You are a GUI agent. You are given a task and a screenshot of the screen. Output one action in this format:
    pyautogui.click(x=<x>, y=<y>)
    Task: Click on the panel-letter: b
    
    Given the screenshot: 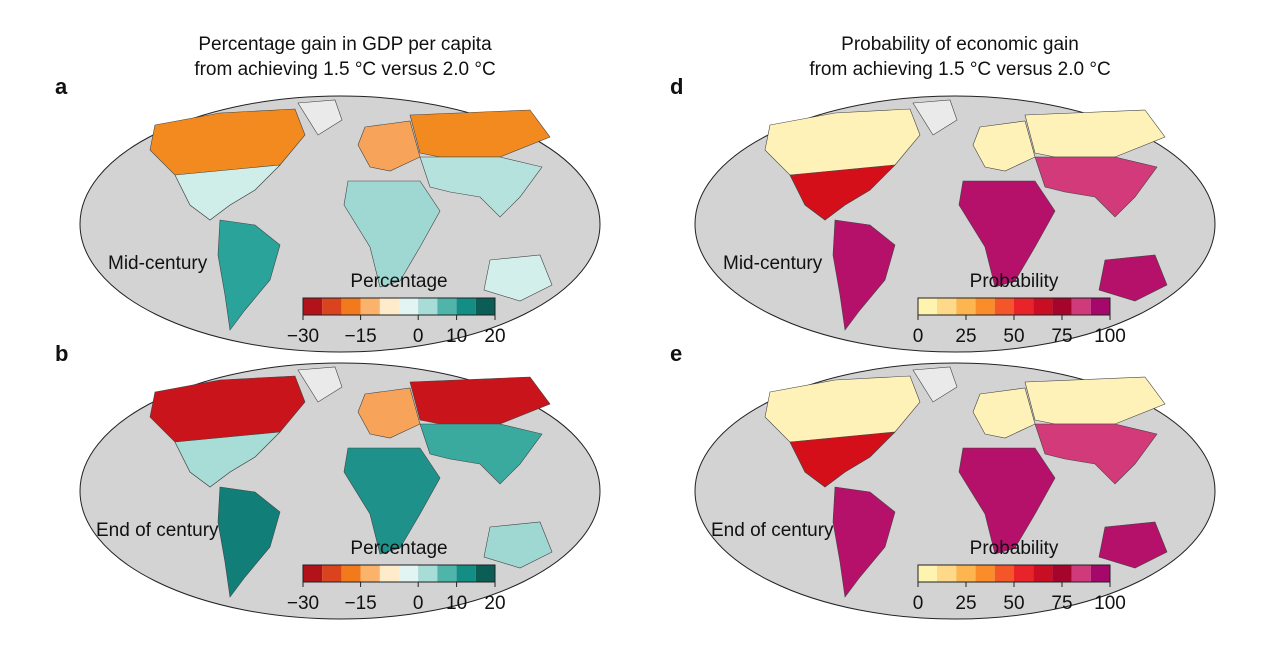 What is the action you would take?
    pyautogui.click(x=61, y=353)
    